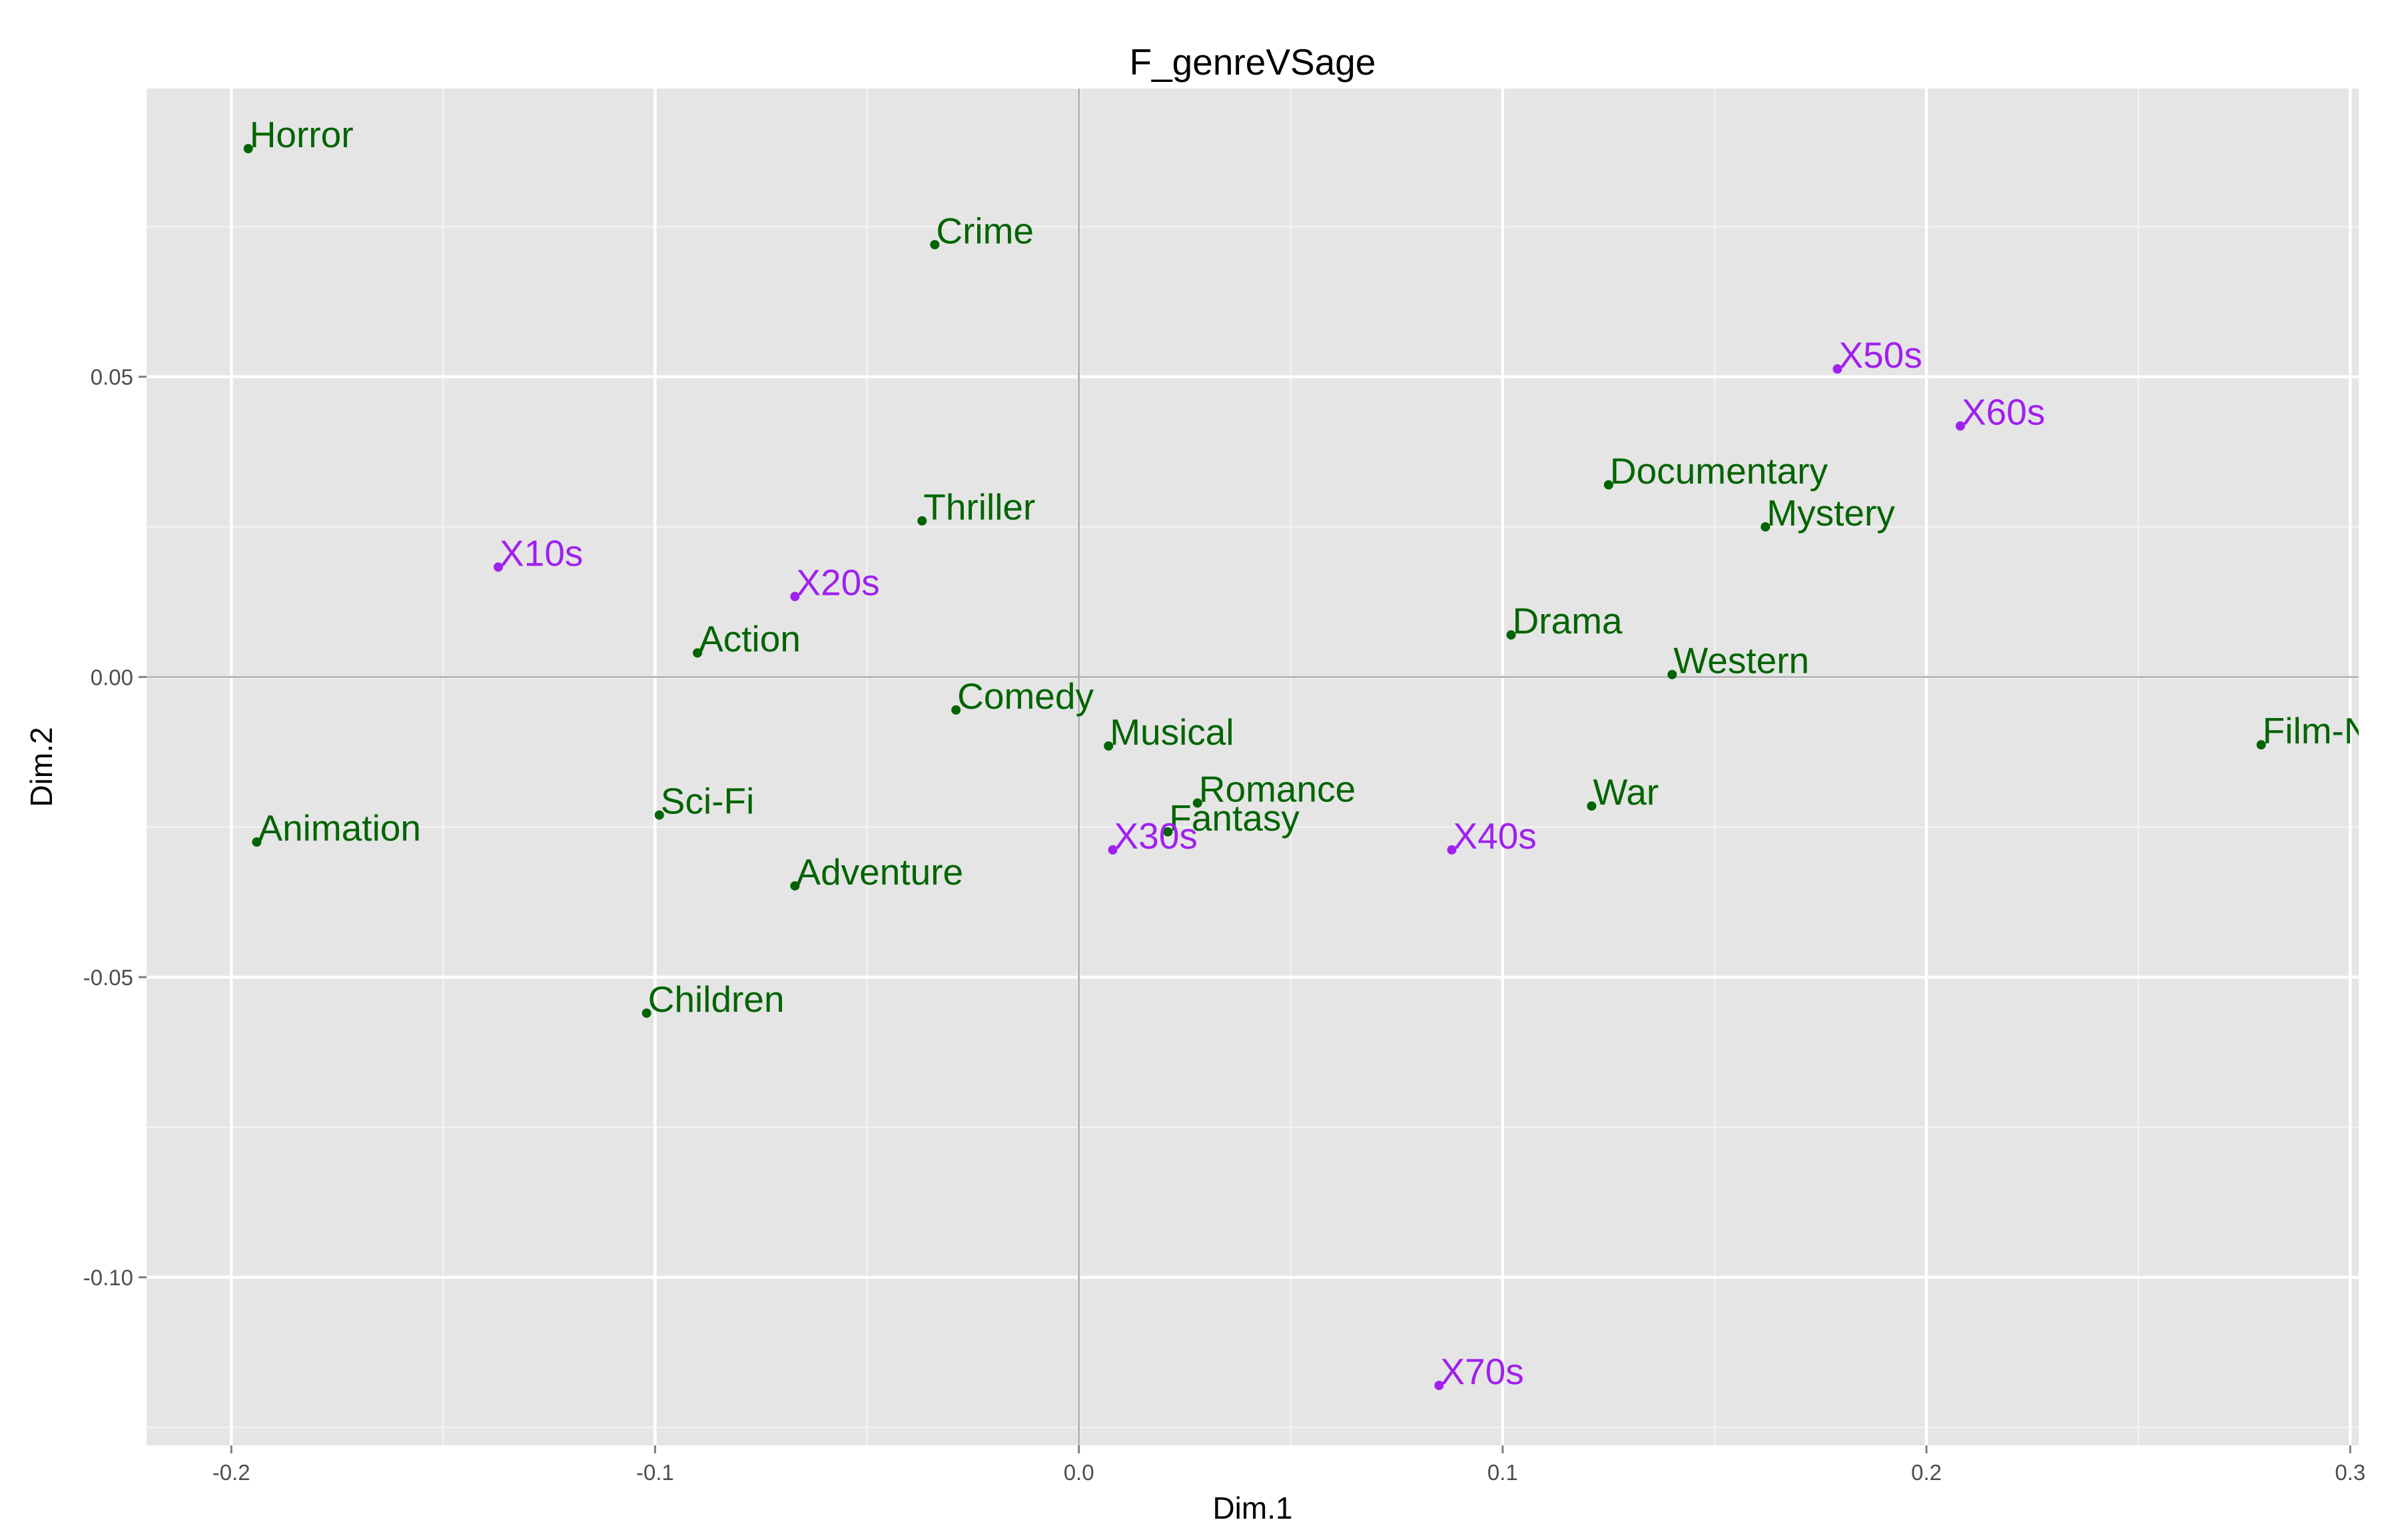 The image size is (2384, 1540). What do you see at coordinates (1109, 746) in the screenshot?
I see `point-genre-musical` at bounding box center [1109, 746].